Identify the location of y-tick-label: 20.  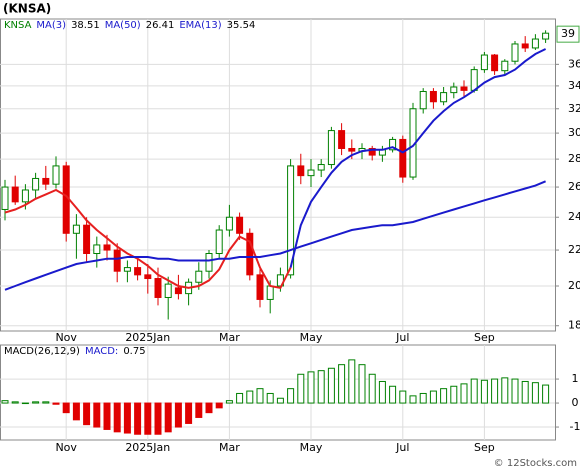
(574, 285).